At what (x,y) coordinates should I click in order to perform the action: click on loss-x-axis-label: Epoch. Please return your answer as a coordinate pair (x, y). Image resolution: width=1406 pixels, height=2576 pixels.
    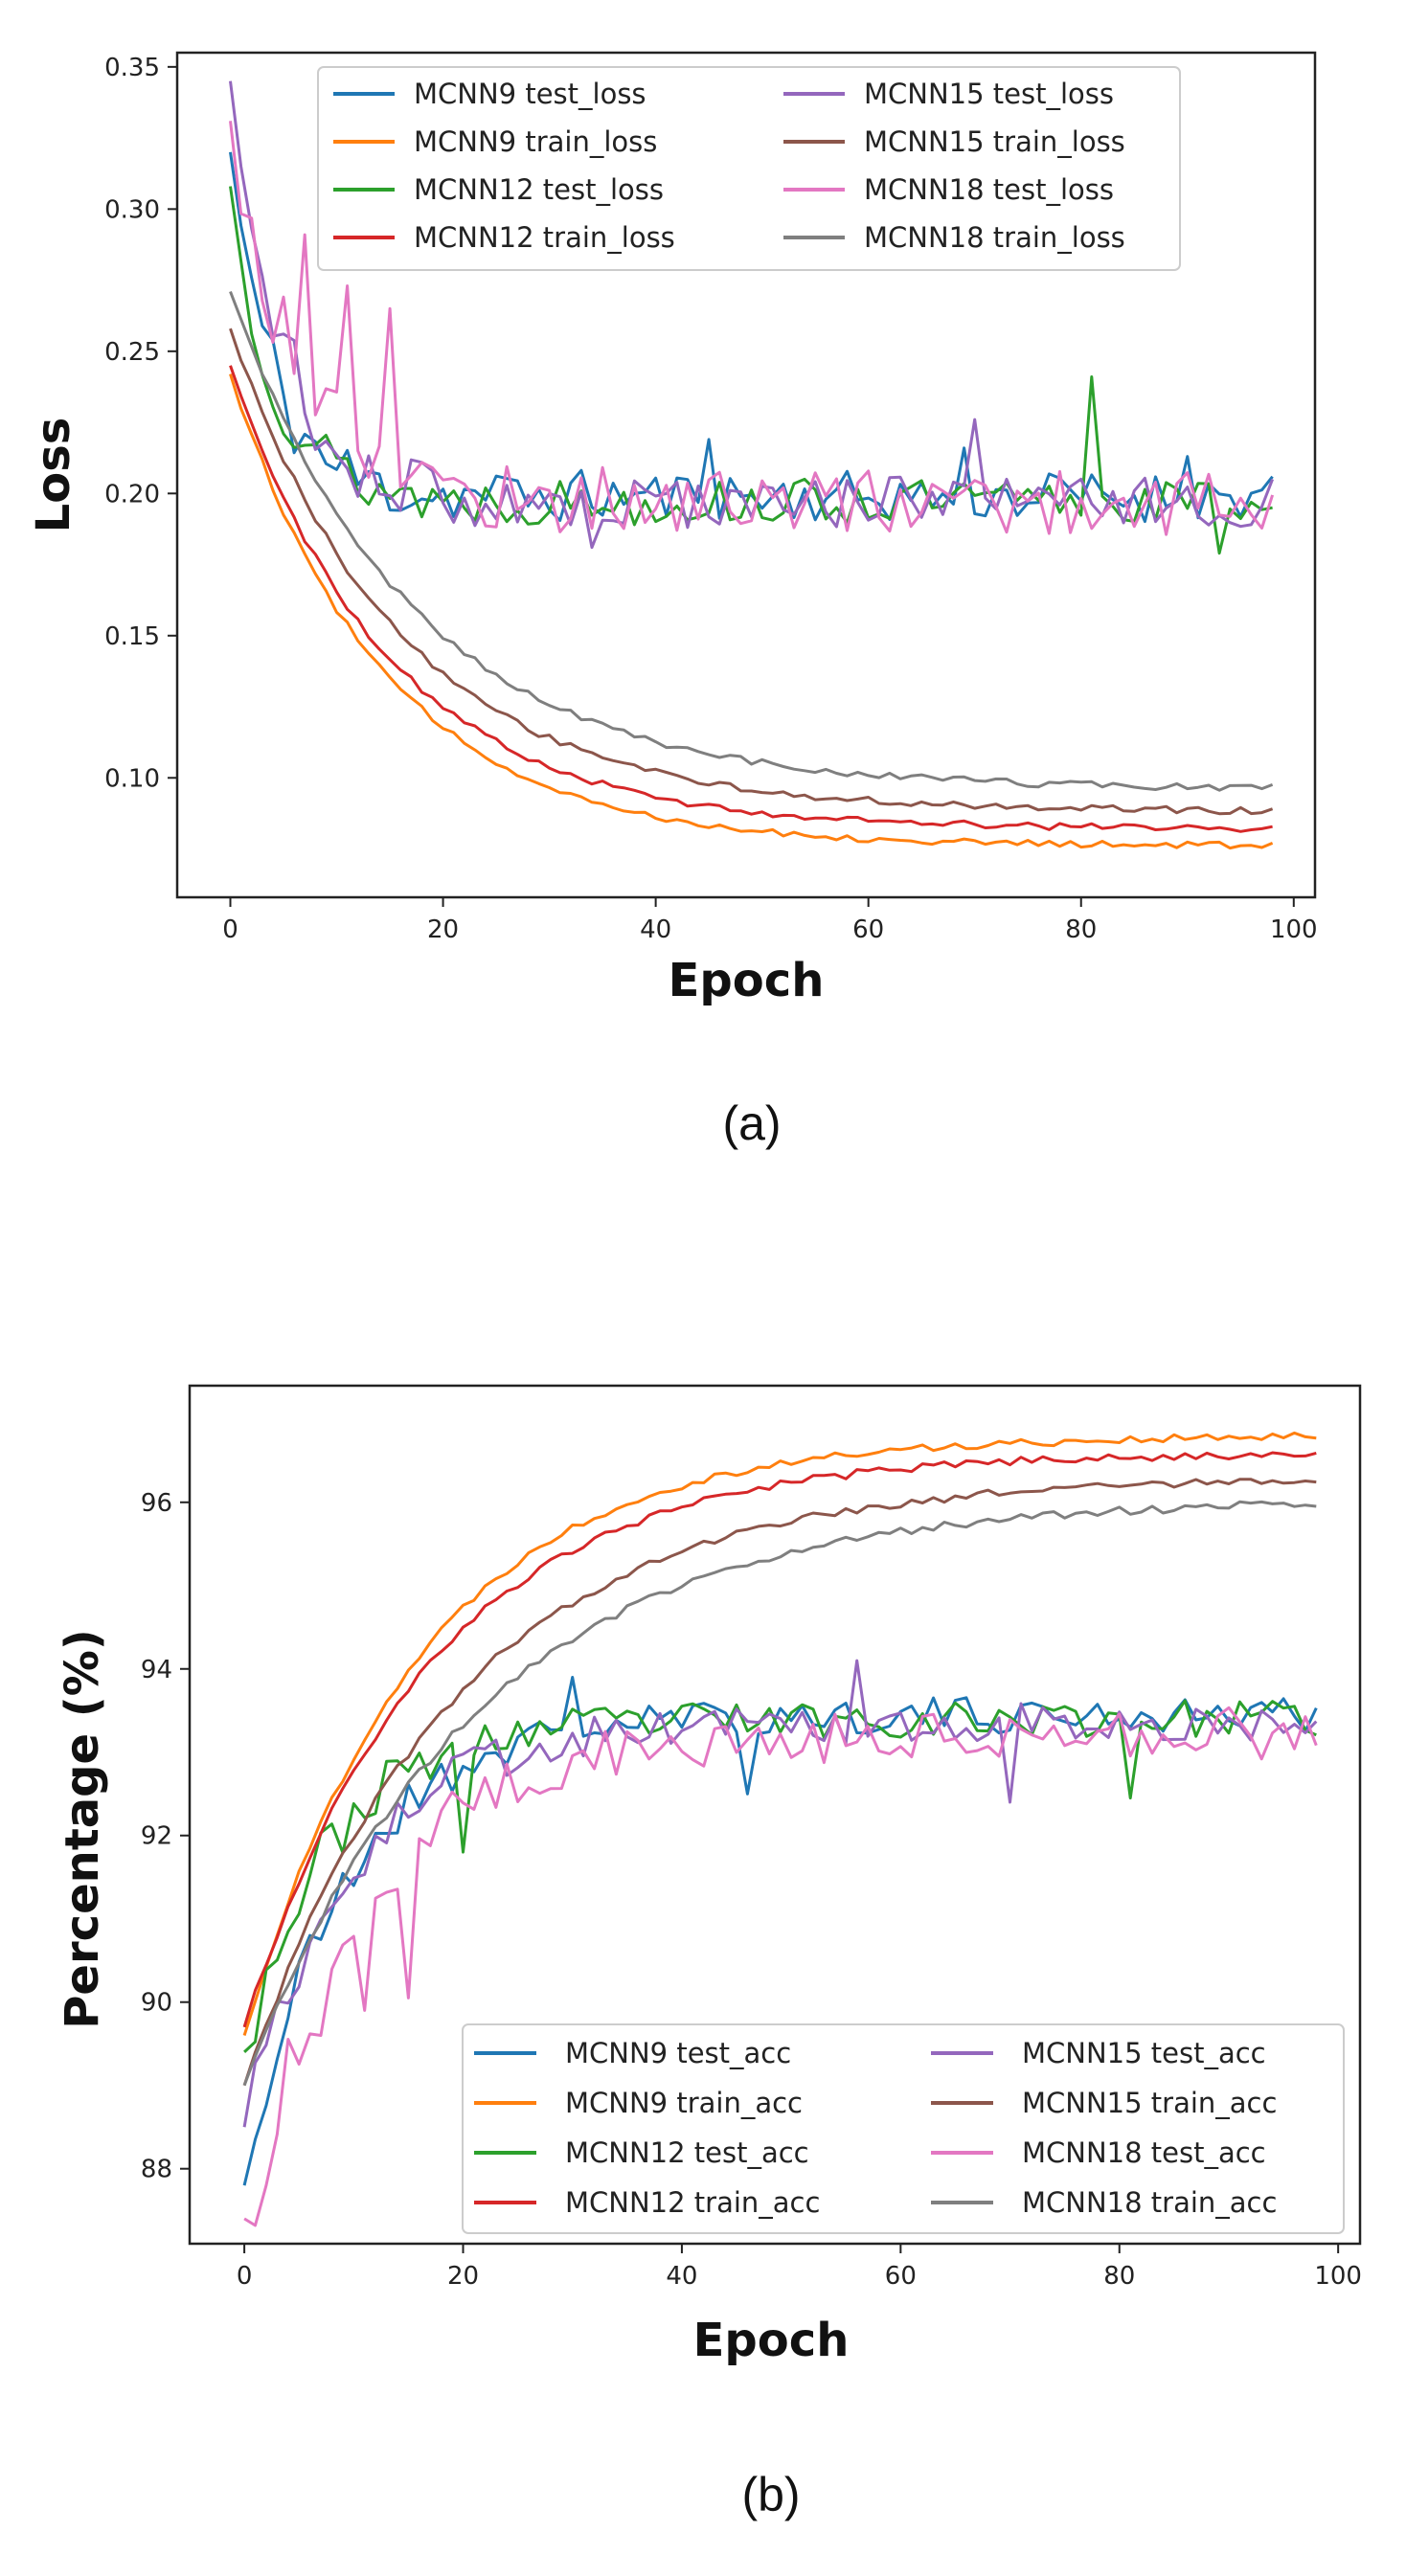
    Looking at the image, I should click on (747, 980).